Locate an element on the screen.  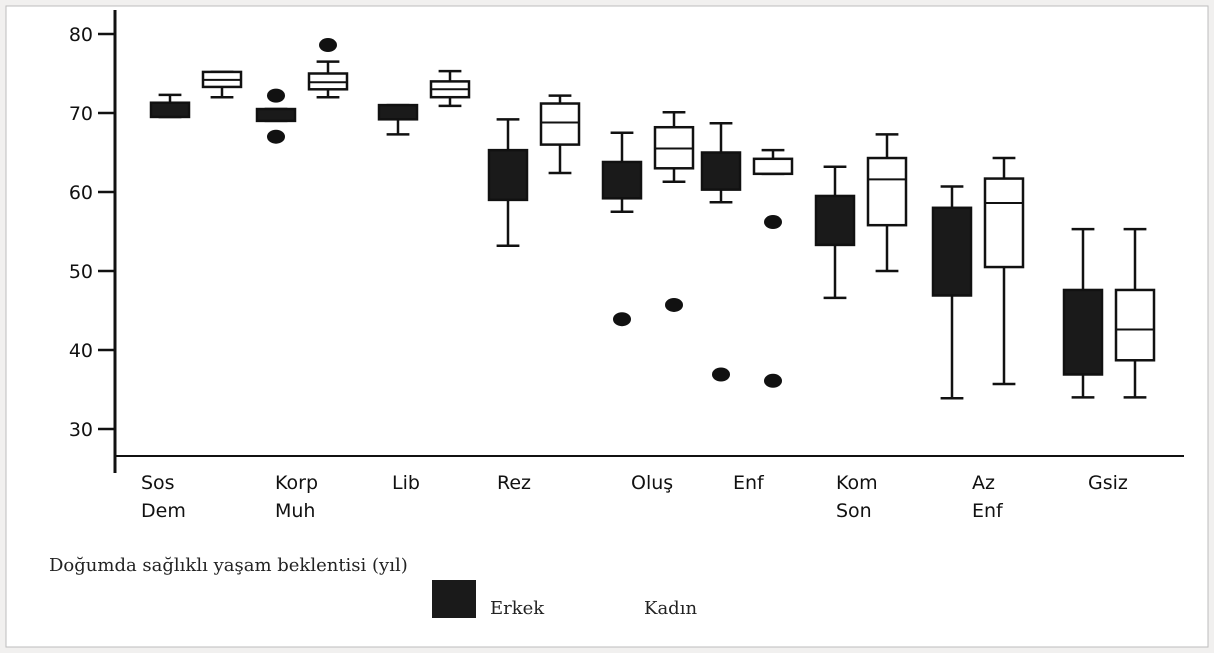
y-tick-label: 50 is located at coordinates (81, 272).